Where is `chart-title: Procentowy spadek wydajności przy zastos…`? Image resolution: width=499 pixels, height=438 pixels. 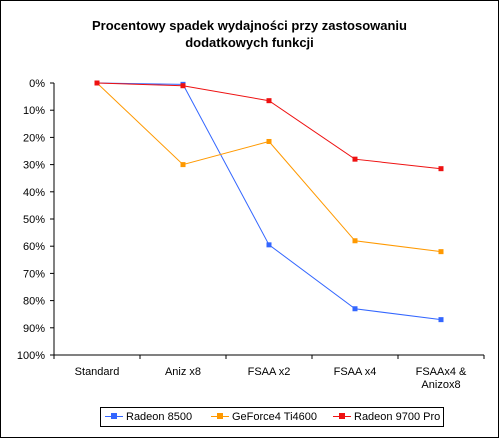 chart-title: Procentowy spadek wydajności przy zastos… is located at coordinates (249, 34).